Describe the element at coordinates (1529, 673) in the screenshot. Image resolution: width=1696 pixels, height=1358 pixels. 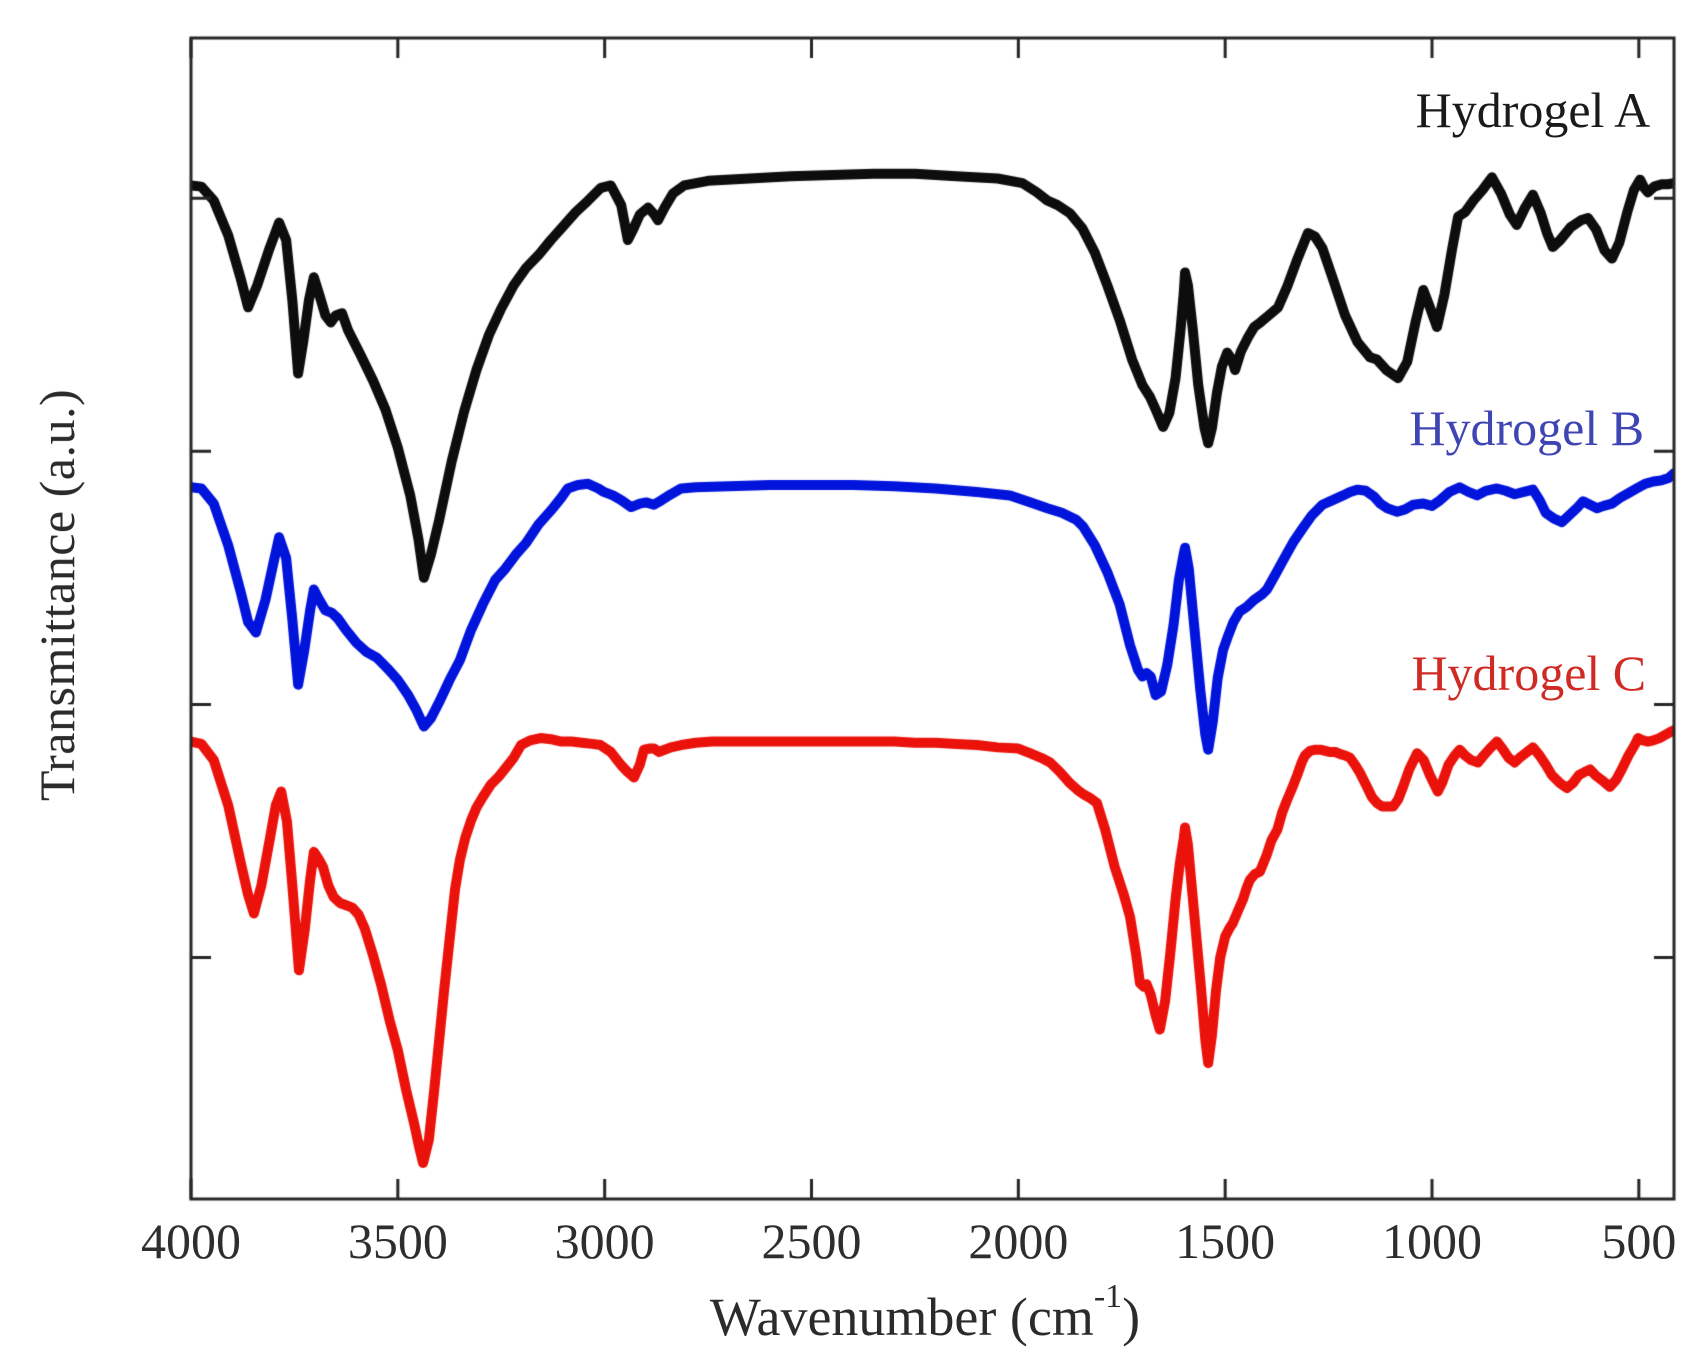
I see `series-label-hydrogel-c: Hydrogel C` at that location.